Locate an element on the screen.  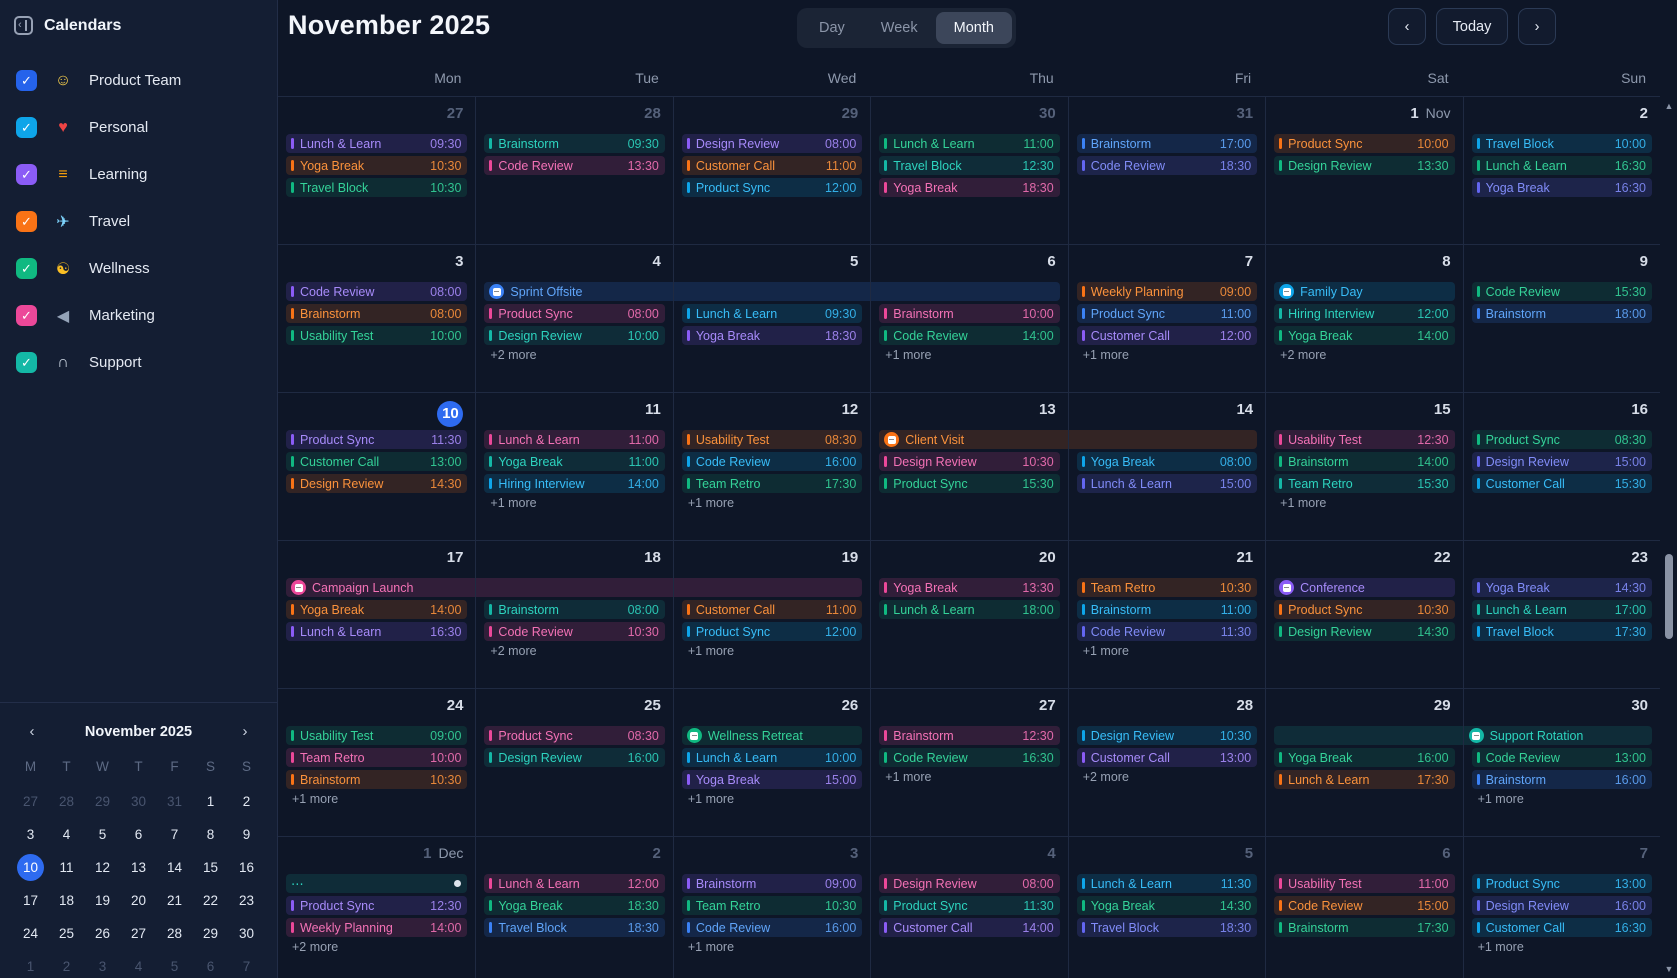
day-cell: 27 Brainstorm 12:30 Code Review 16:30 +1 more is located at coordinates (968, 762).